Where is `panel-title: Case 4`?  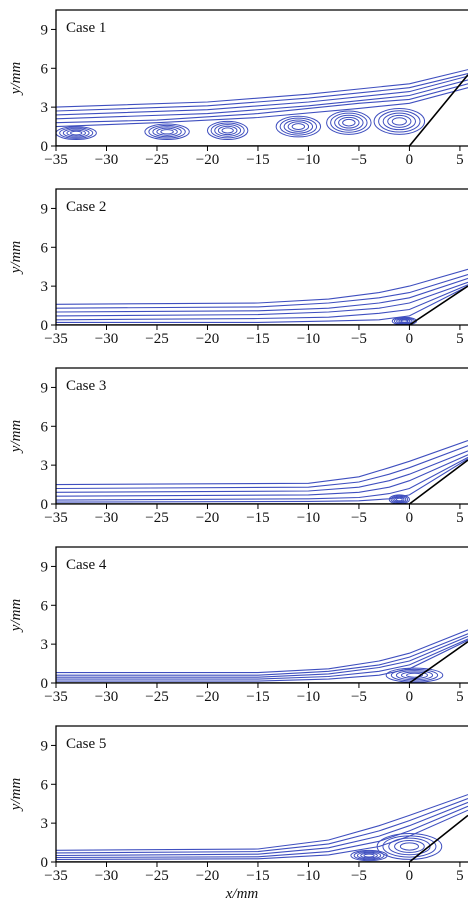 panel-title: Case 4 is located at coordinates (86, 565).